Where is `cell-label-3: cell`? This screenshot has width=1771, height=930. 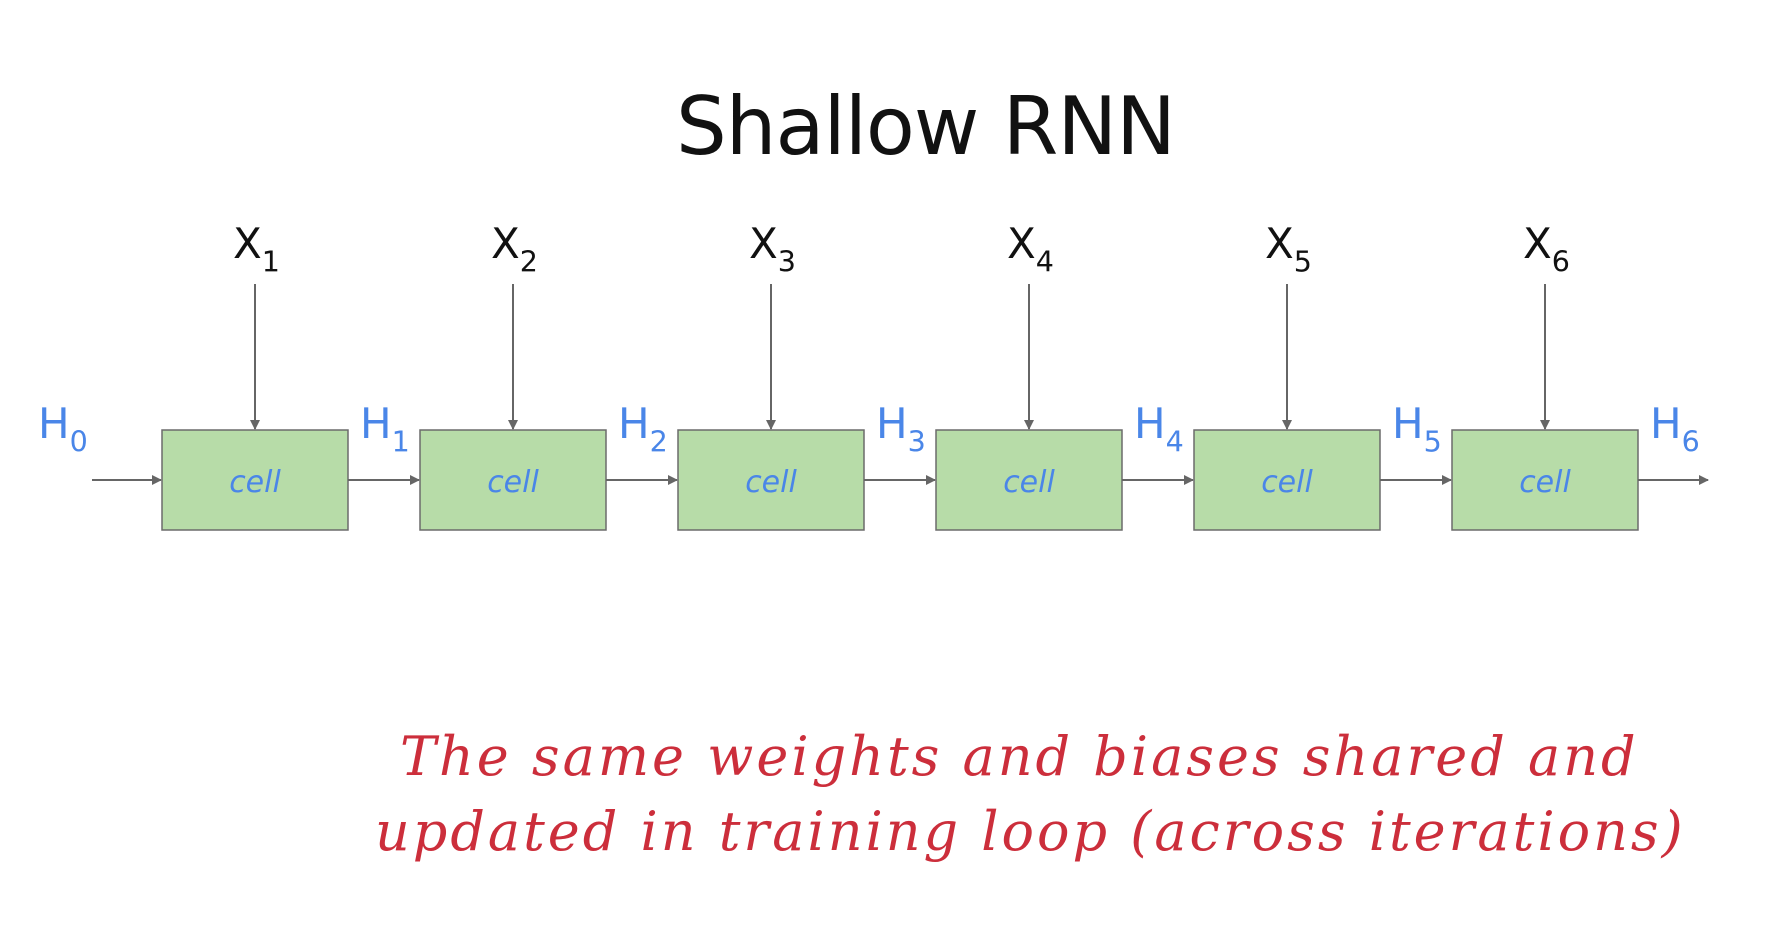 cell-label-3: cell is located at coordinates (771, 482).